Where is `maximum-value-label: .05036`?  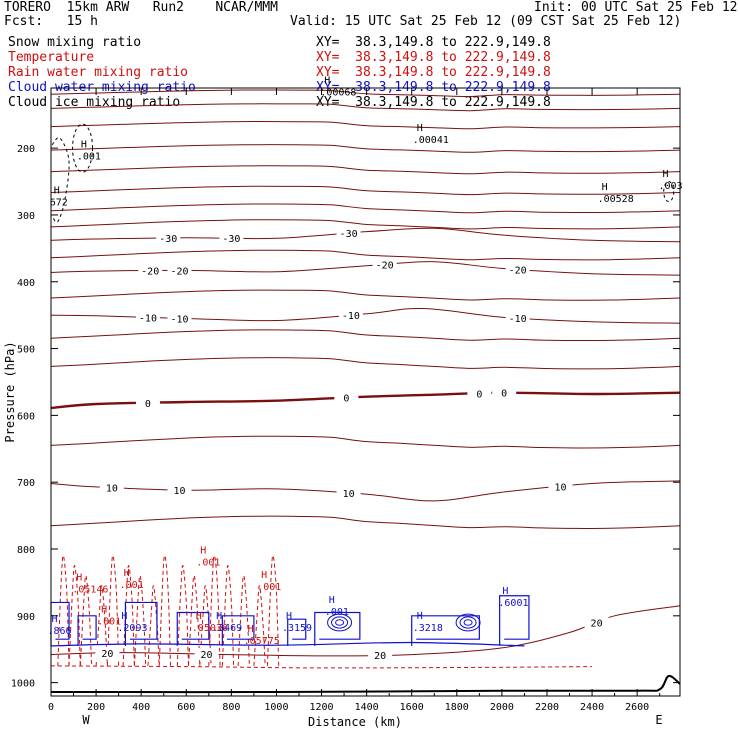 maximum-value-label: .05036 is located at coordinates (210, 628).